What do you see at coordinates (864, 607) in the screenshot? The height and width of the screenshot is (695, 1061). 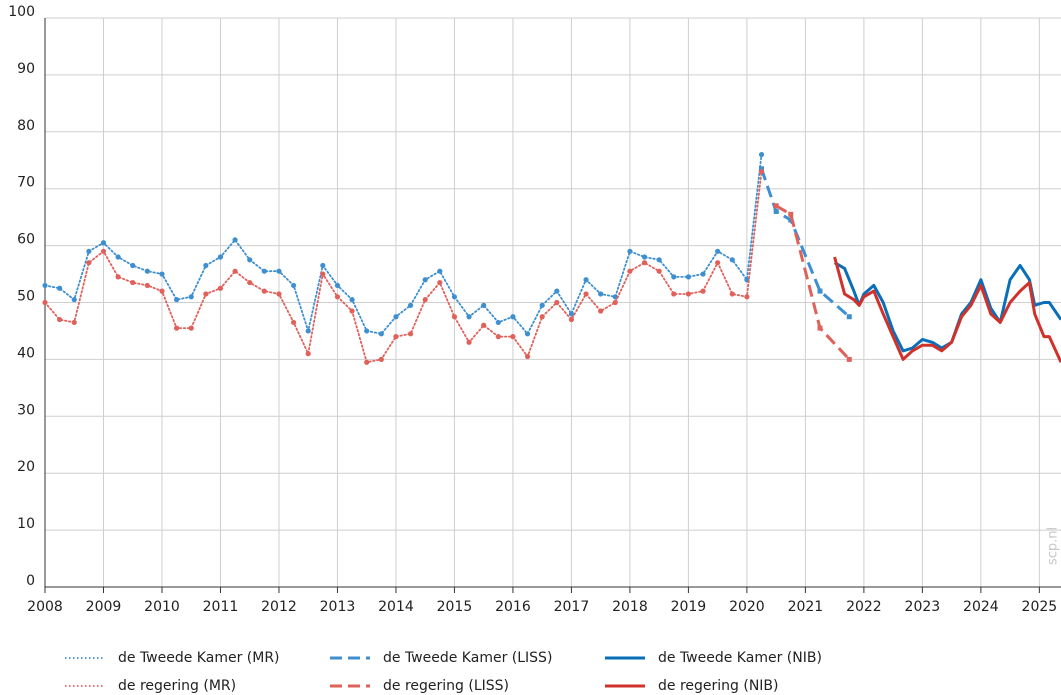 I see `x-tick-label: 2022` at bounding box center [864, 607].